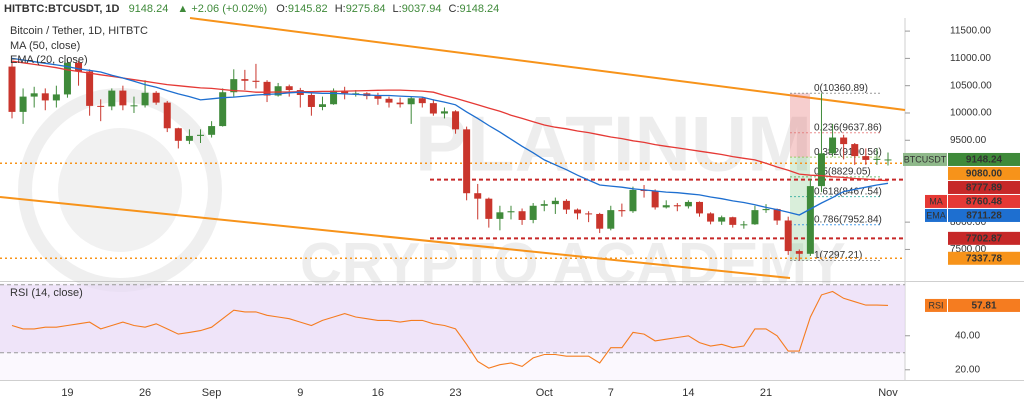 This screenshot has width=1024, height=406. I want to click on fib-label: 0.5(8829.05), so click(842, 172).